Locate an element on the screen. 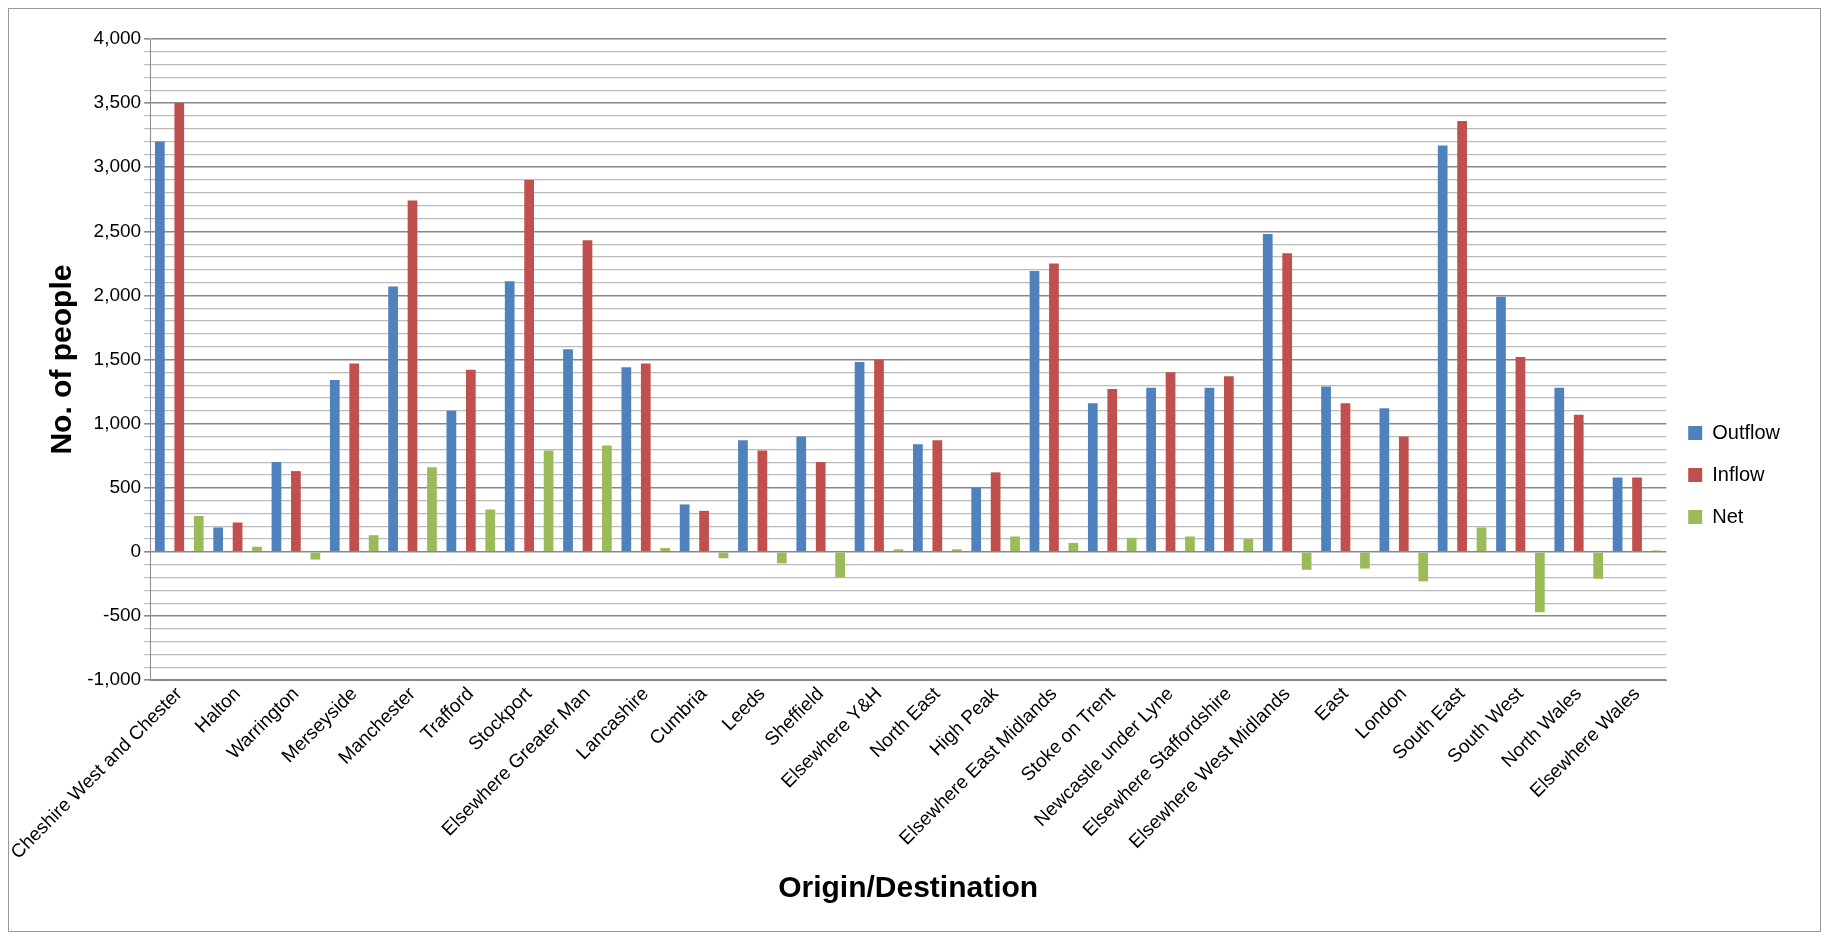 This screenshot has width=1829, height=940. y-tick-label: 3,500 is located at coordinates (117, 102).